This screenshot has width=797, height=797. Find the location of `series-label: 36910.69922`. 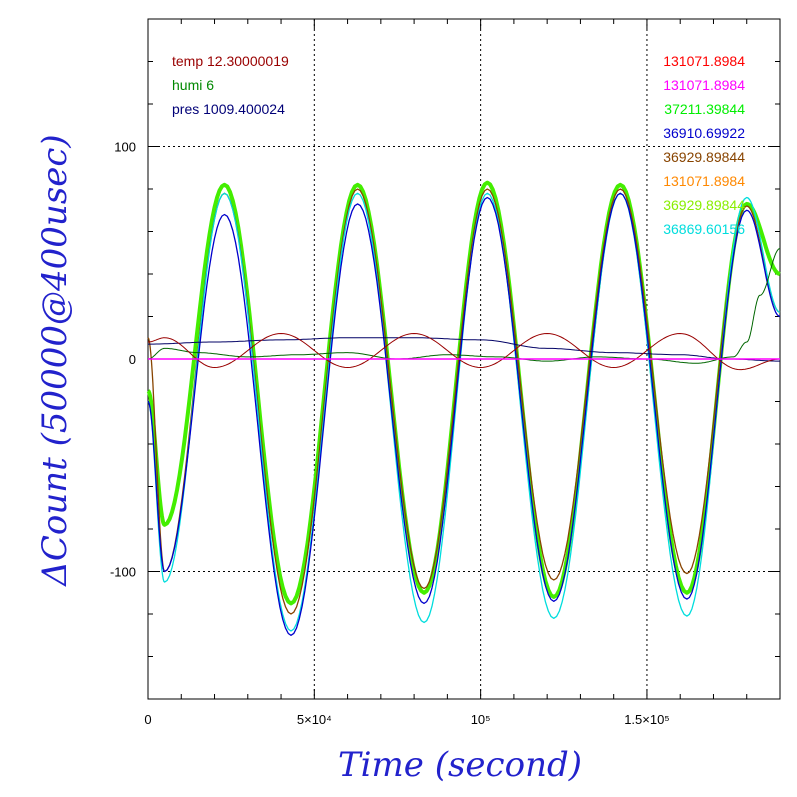

series-label: 36910.69922 is located at coordinates (704, 133).